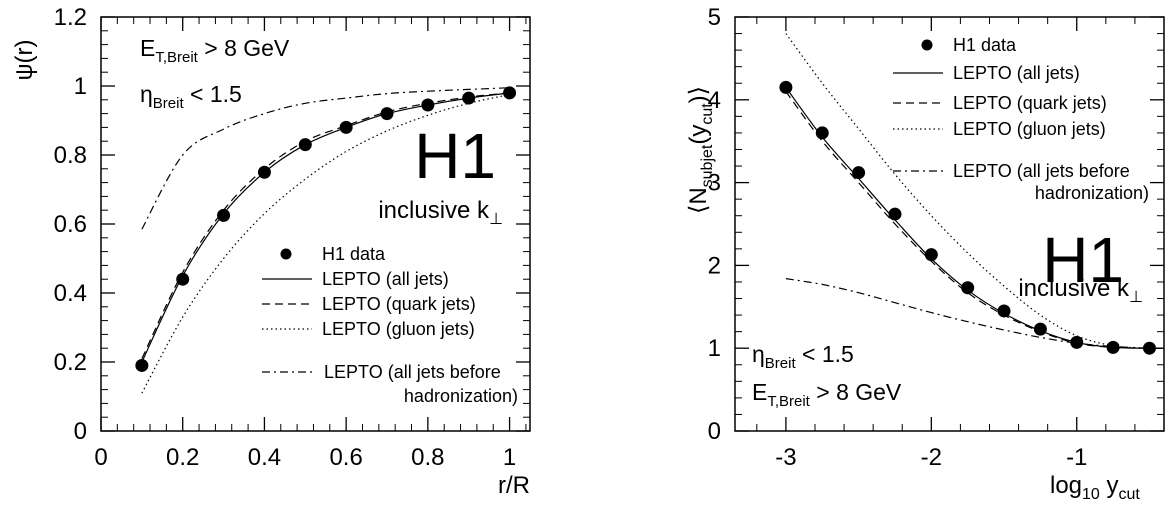 The height and width of the screenshot is (506, 1170). Describe the element at coordinates (714, 265) in the screenshot. I see `y-tick-label: 2` at that location.